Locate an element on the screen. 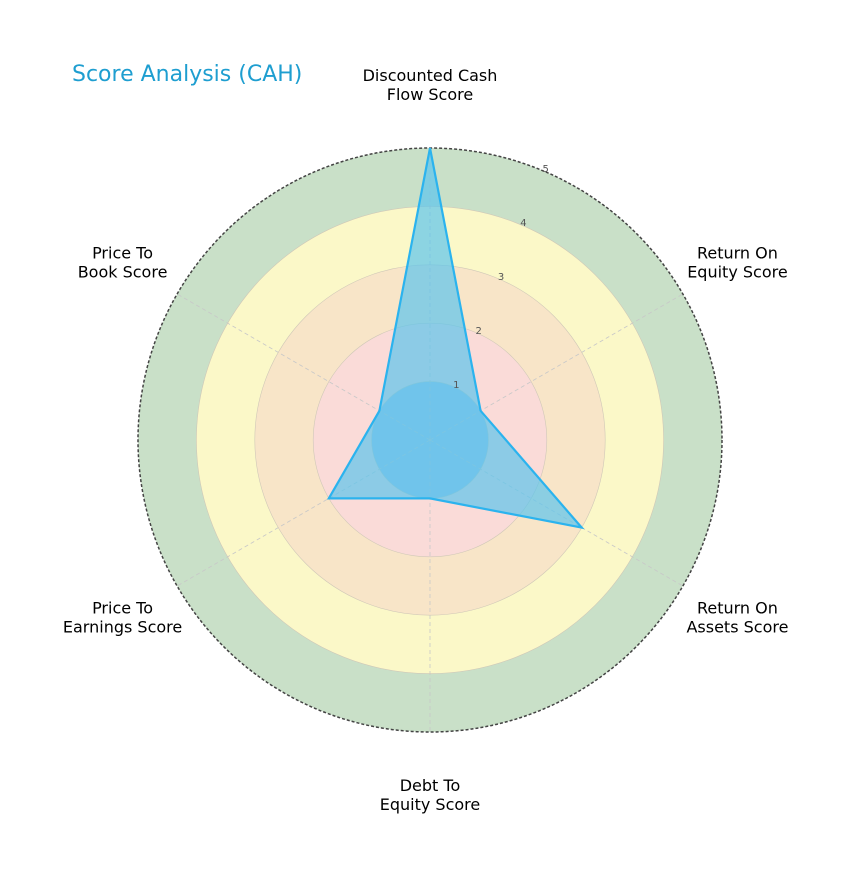 The width and height of the screenshot is (850, 872). category-label: Debt To Equity Score is located at coordinates (430, 795).